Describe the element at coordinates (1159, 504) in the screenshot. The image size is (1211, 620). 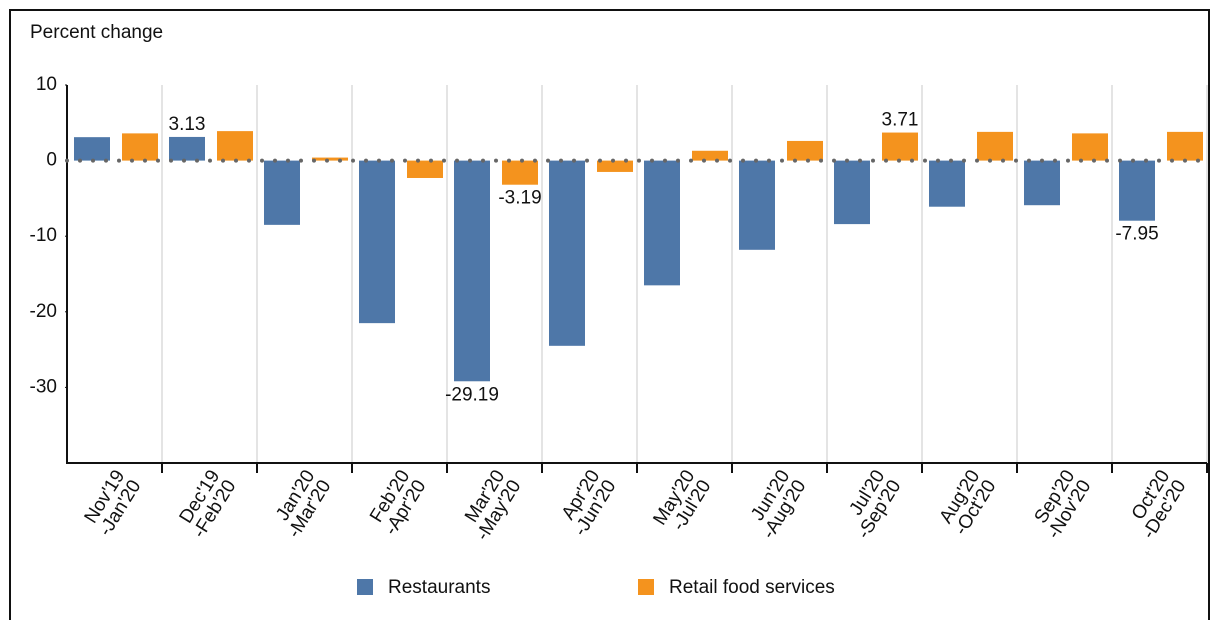
I see `x-tick-label-group: Oct'20-Dec'20` at that location.